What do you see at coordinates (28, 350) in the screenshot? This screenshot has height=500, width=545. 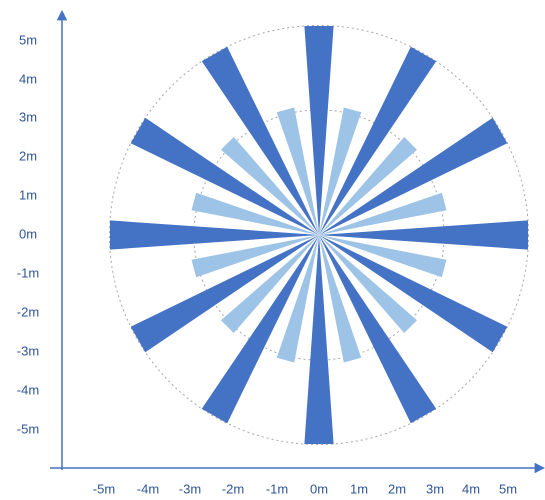 I see `y-tick-label: -3m` at bounding box center [28, 350].